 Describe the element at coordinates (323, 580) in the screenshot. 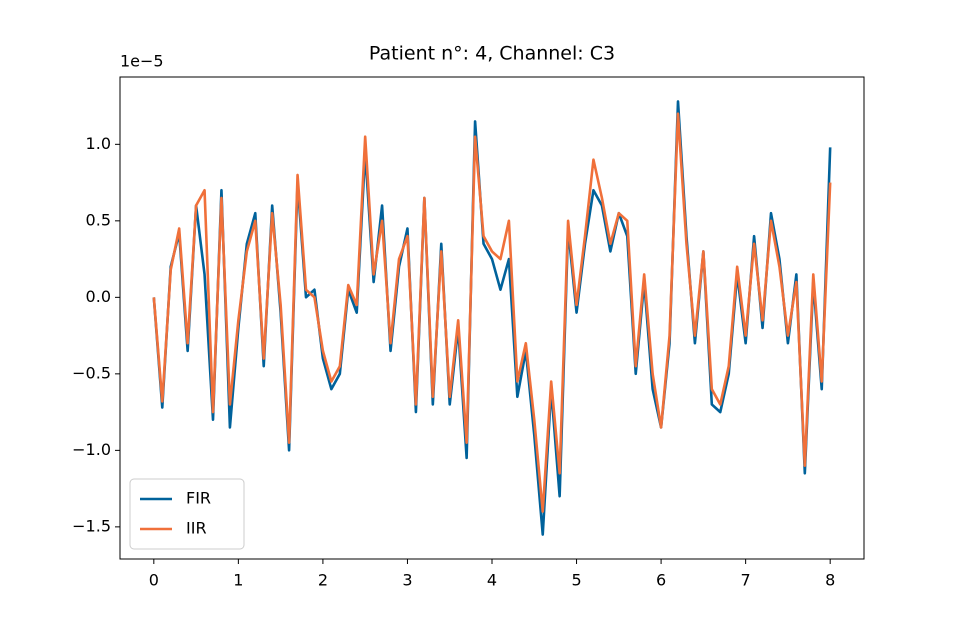

I see `x-tick-label: 2` at that location.